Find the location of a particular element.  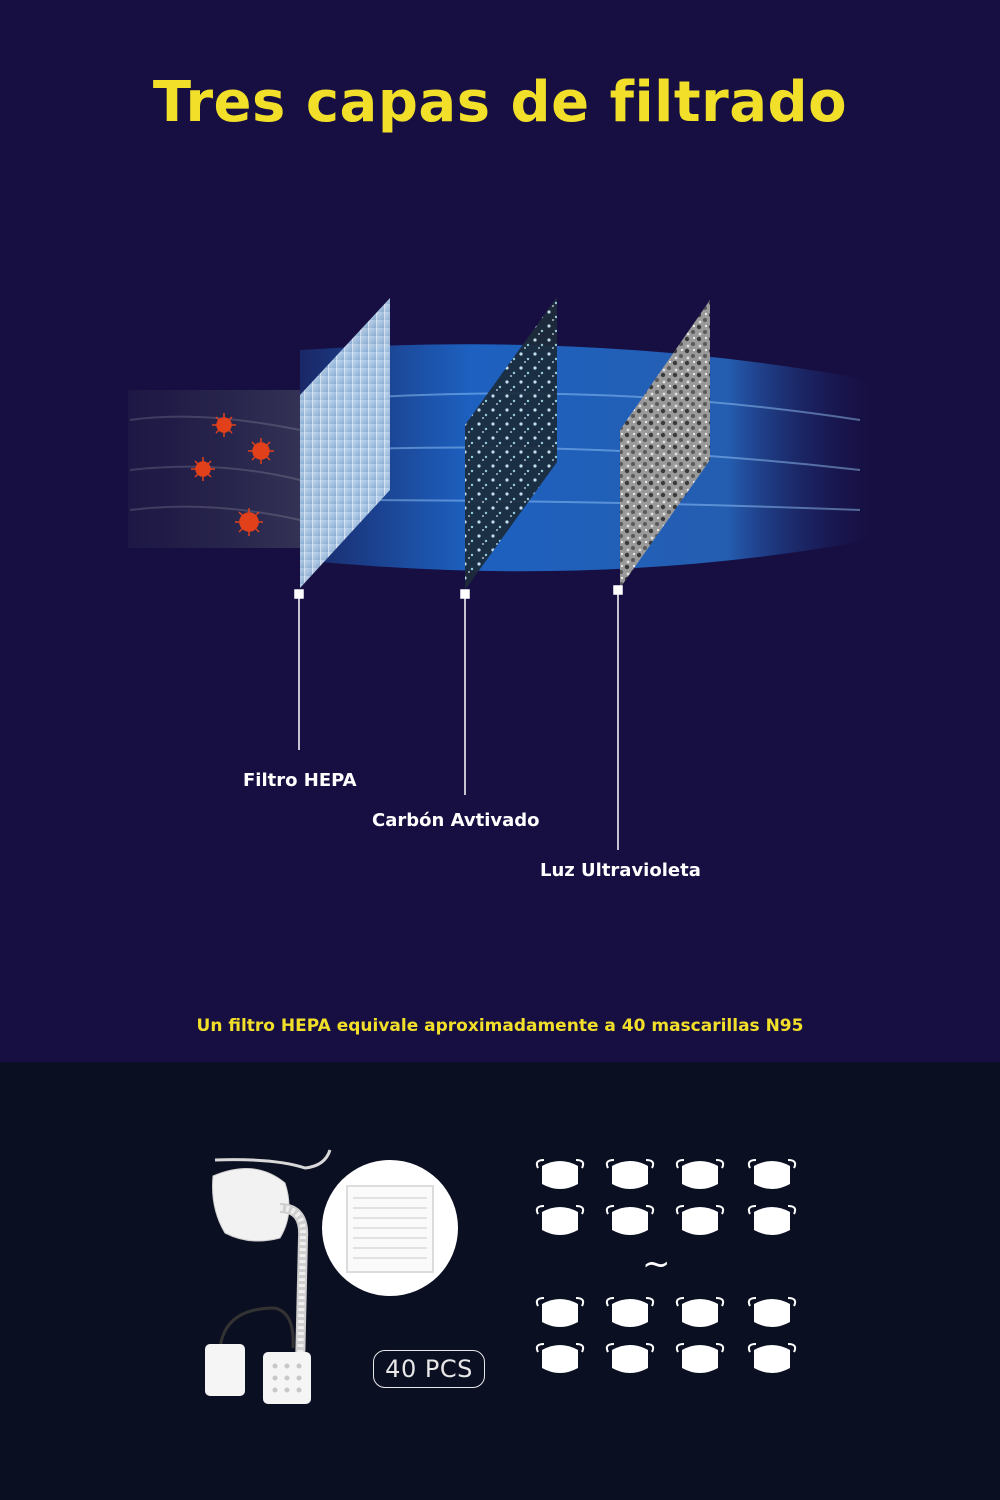

mask-device-image is located at coordinates (331, 1276).